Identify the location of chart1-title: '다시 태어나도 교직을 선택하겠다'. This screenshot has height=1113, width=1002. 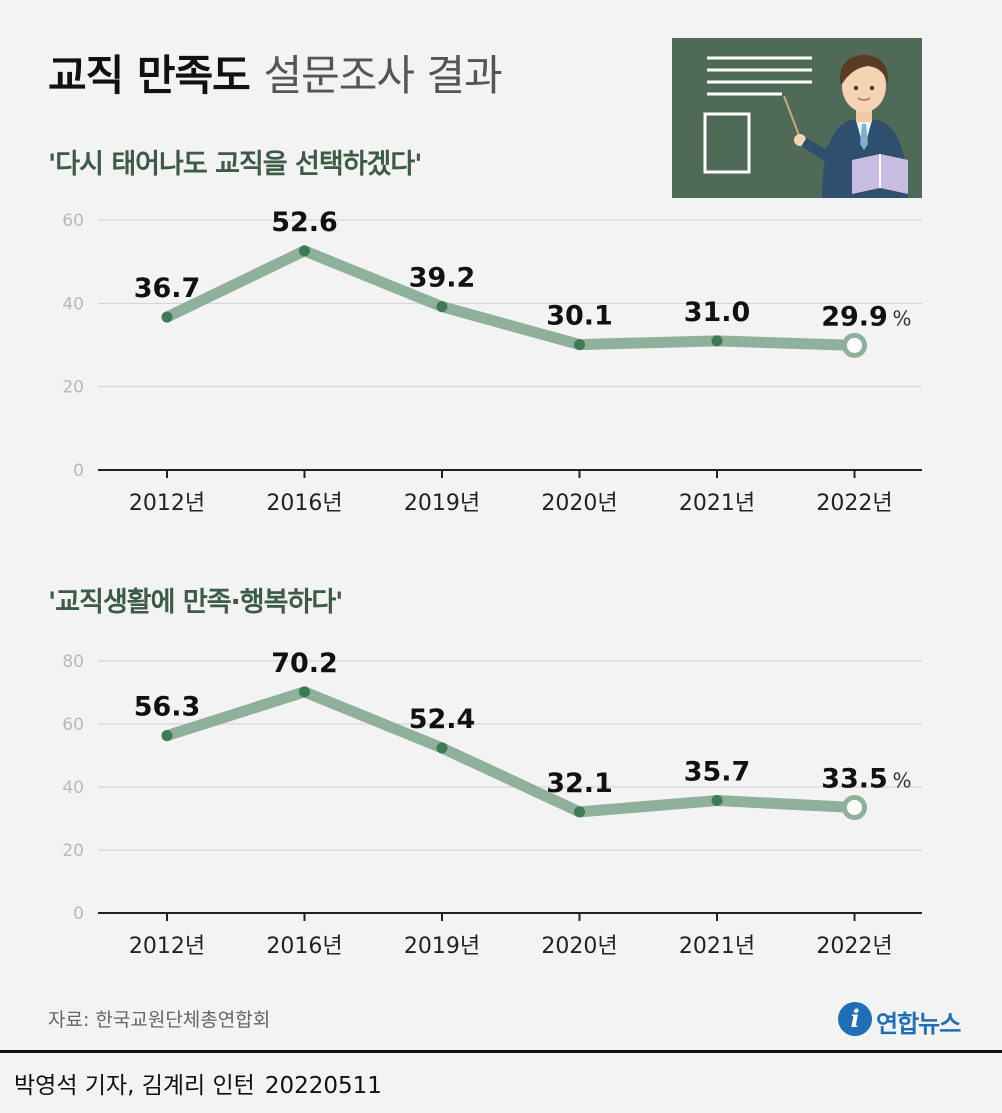
(235, 164).